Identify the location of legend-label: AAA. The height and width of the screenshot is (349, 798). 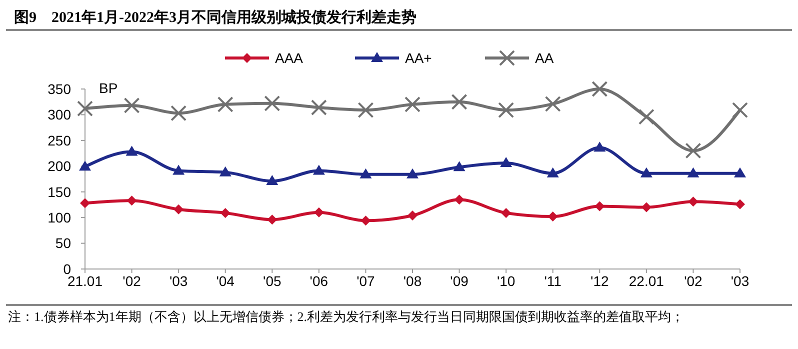
(289, 58).